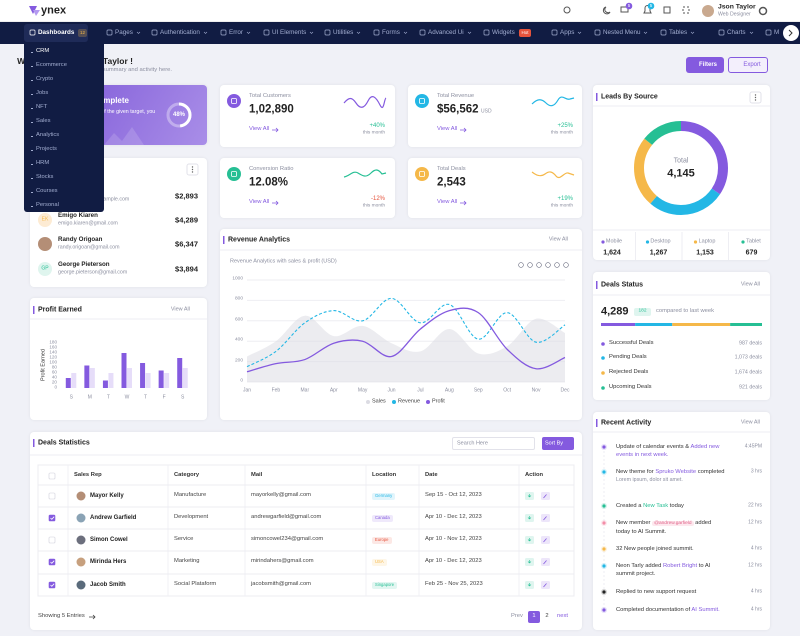  Describe the element at coordinates (503, 32) in the screenshot. I see `nav-item: Widgets` at that location.